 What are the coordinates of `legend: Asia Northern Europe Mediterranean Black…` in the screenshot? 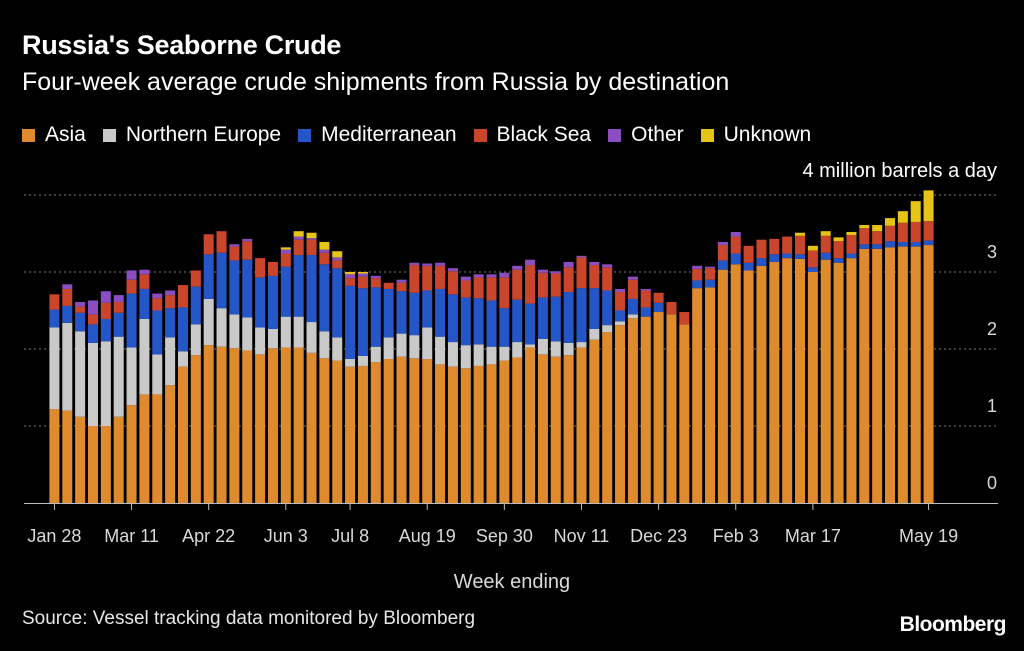 It's located at (425, 135).